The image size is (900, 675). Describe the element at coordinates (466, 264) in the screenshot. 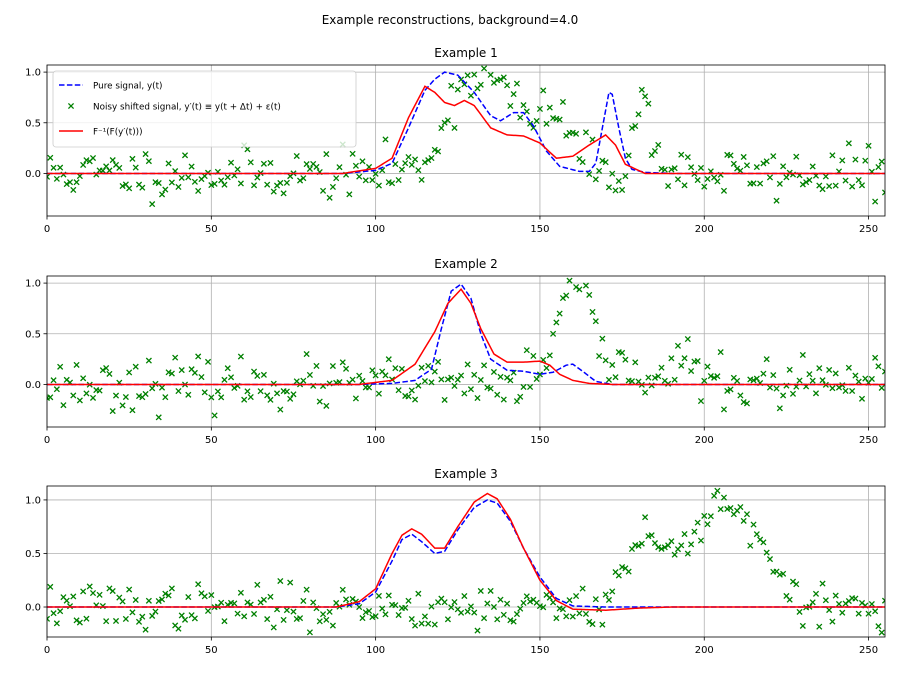

I see `subplot-title: Example 2` at that location.